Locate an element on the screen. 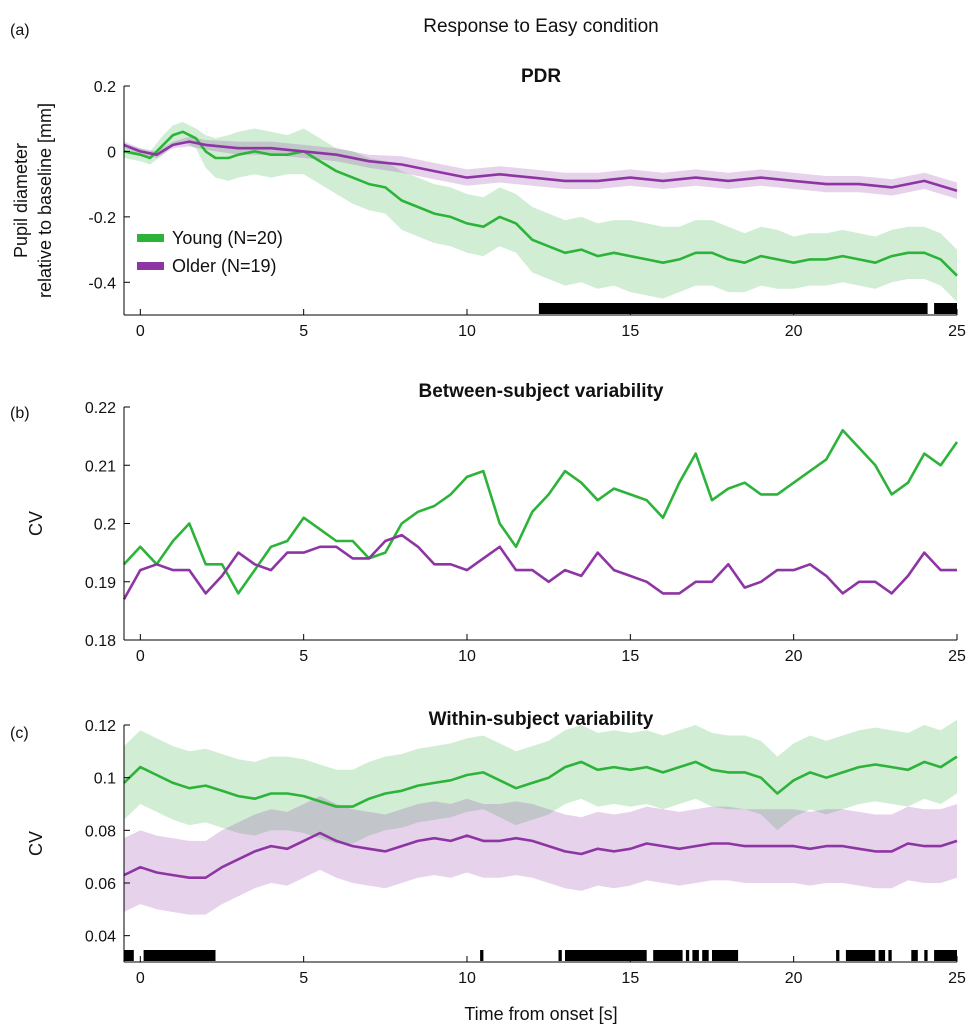 This screenshot has width=972, height=1029. x-axis-label: Time from onset [s] is located at coordinates (540, 1014).